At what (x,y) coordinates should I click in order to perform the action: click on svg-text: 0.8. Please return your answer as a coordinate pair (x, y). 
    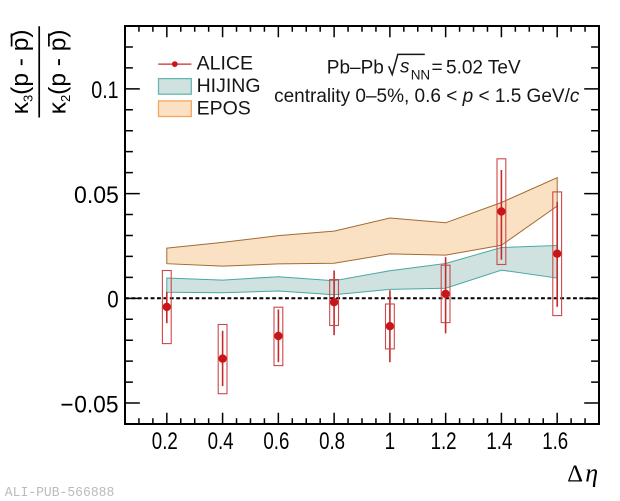
    Looking at the image, I should click on (332, 441).